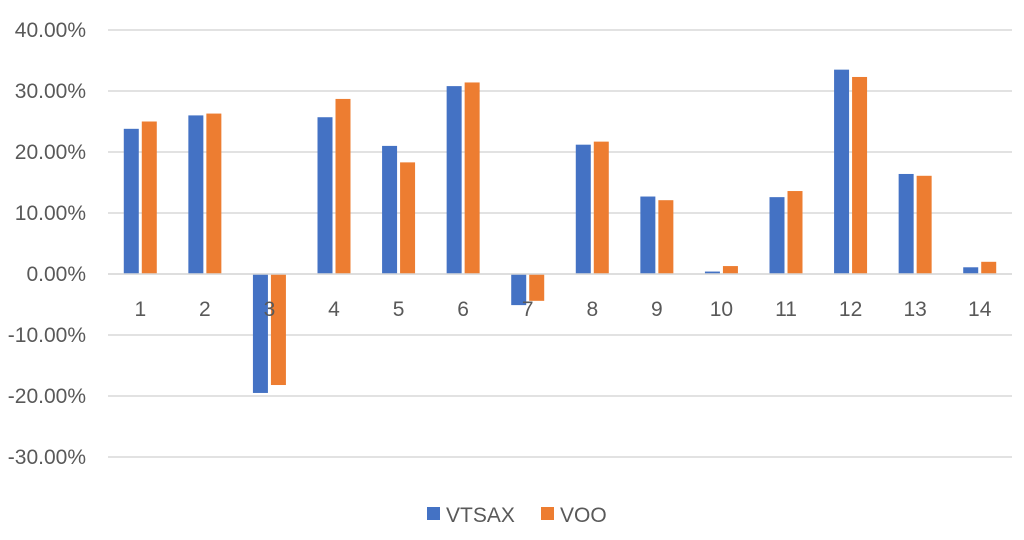  Describe the element at coordinates (480, 515) in the screenshot. I see `legend-label-vtsax: VTSAX` at that location.